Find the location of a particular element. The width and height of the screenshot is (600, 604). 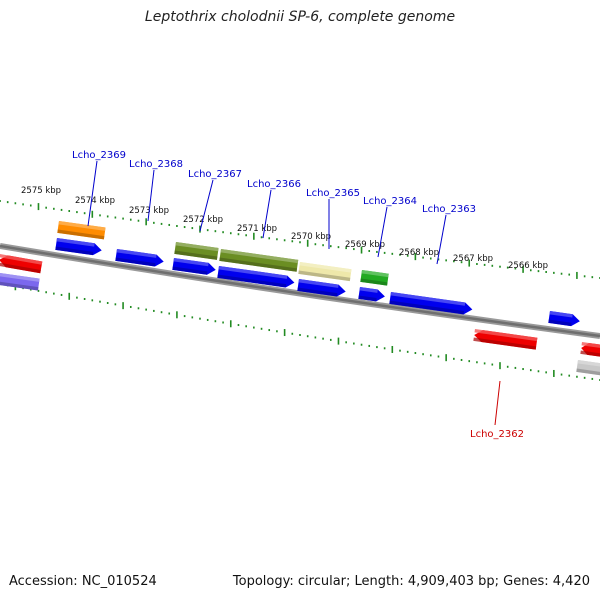

gene-lcho-2369-highlight is located at coordinates (82, 226).